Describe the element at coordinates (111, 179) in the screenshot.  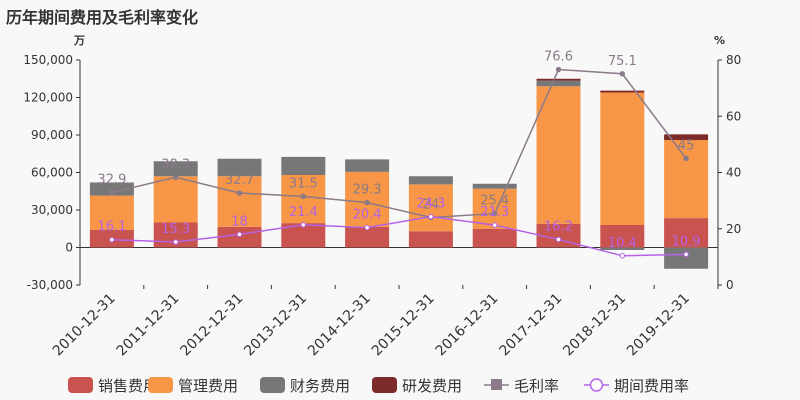
I see `line-label-0-0: 32.9` at that location.